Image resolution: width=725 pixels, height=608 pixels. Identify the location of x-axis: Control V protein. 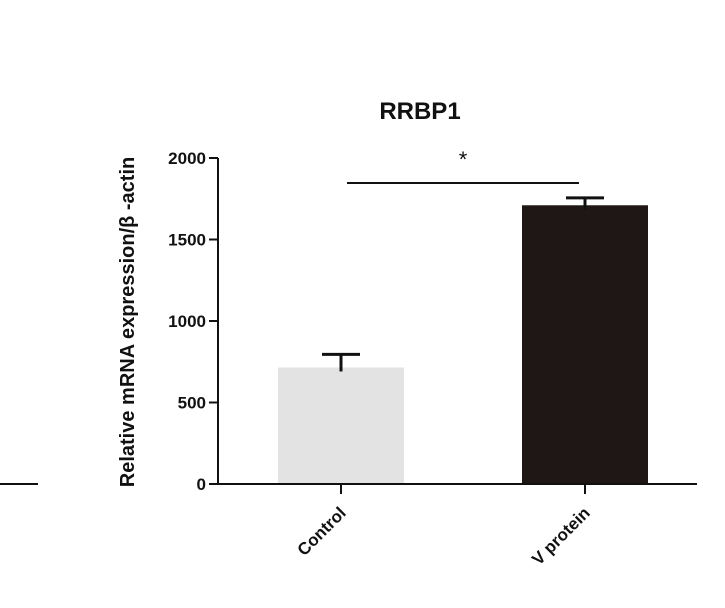
(457, 526).